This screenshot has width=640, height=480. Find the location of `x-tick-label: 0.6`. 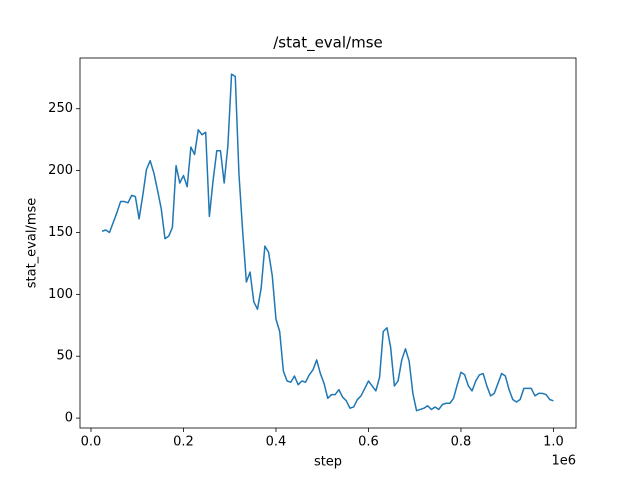

x-tick-label: 0.6 is located at coordinates (368, 442).